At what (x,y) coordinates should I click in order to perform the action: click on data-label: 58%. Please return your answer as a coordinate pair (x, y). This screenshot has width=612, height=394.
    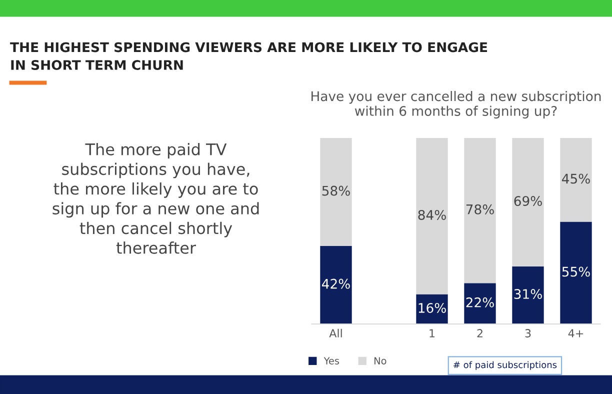
    Looking at the image, I should click on (336, 191).